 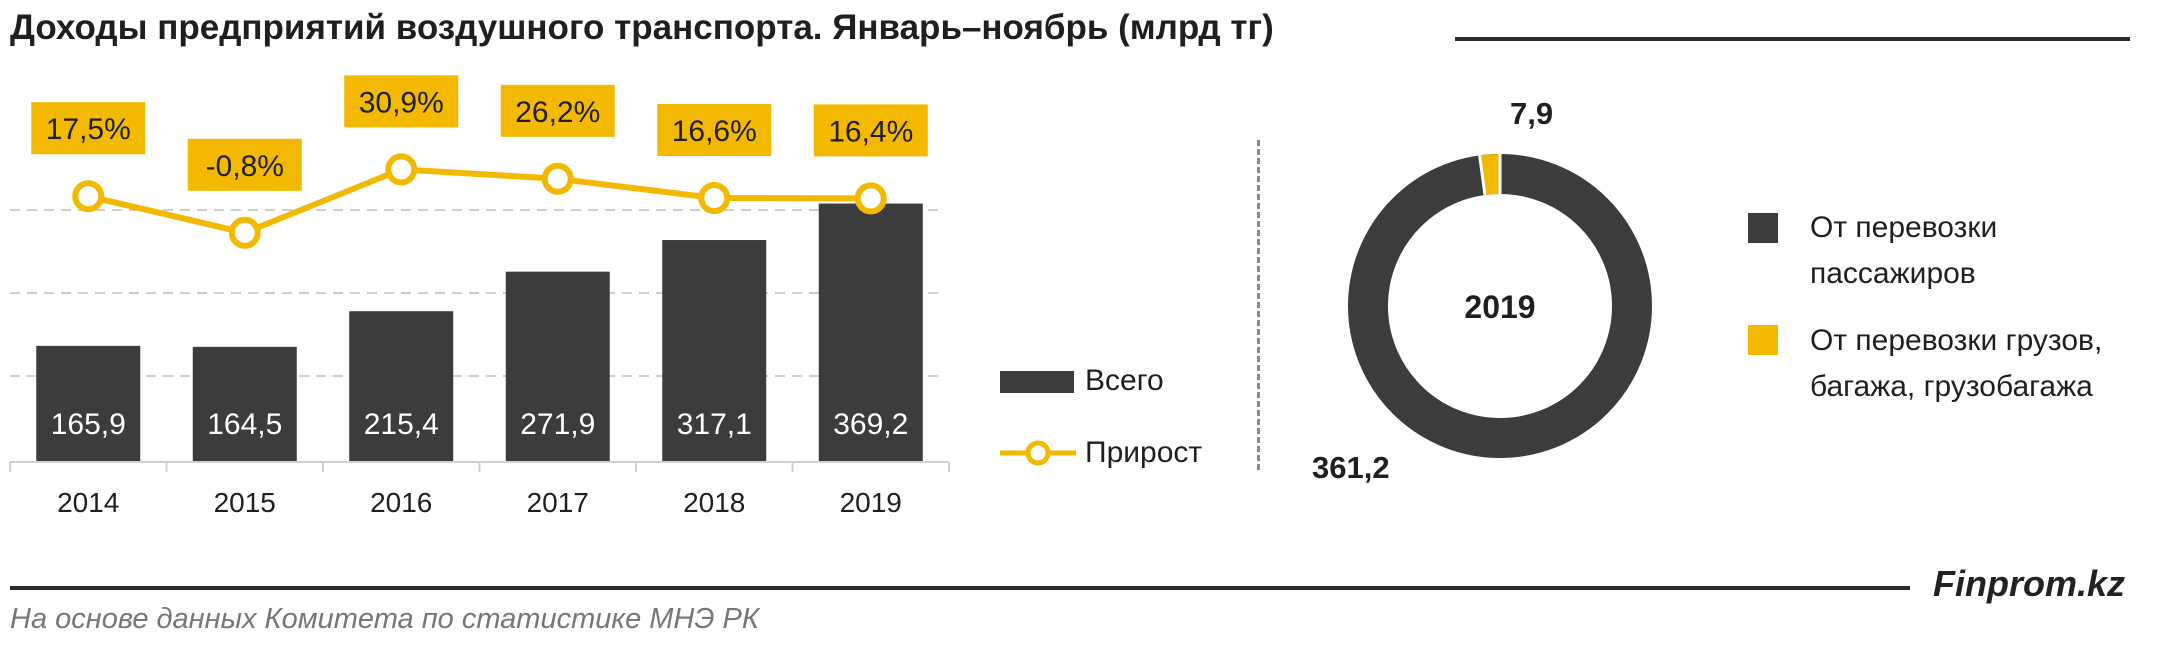 I want to click on bar-value-label: 164,5, so click(x=244, y=424).